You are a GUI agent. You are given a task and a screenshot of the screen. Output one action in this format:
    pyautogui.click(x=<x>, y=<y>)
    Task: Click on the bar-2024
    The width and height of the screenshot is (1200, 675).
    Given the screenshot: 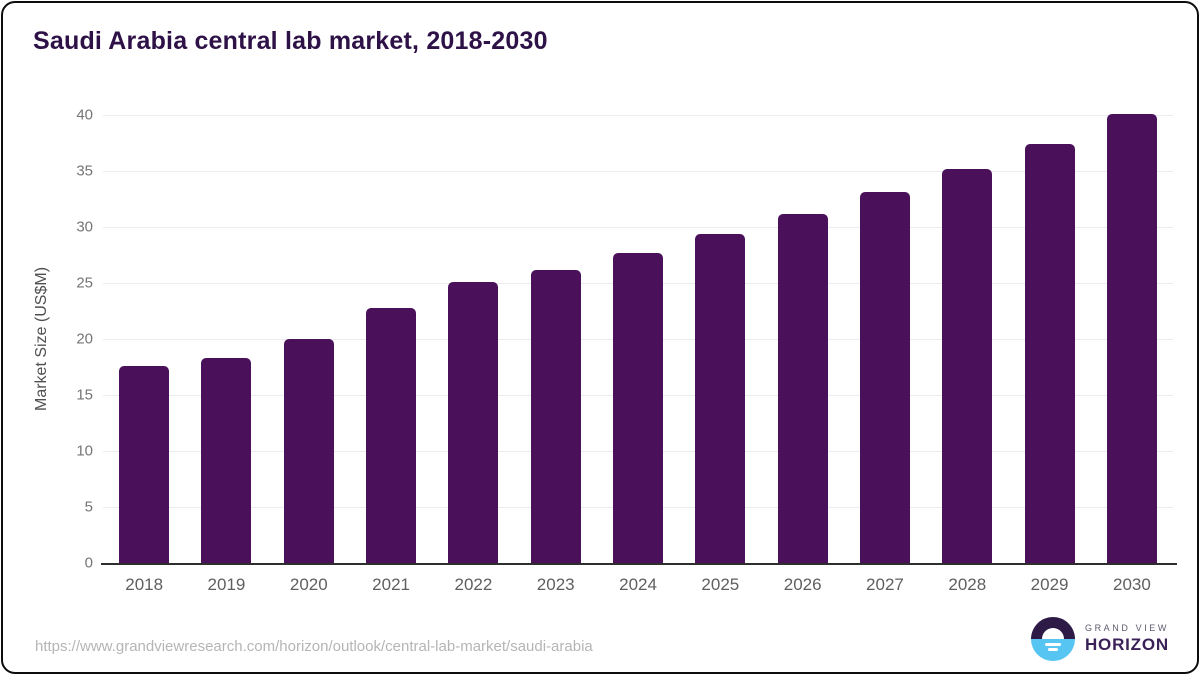 What is the action you would take?
    pyautogui.click(x=638, y=407)
    